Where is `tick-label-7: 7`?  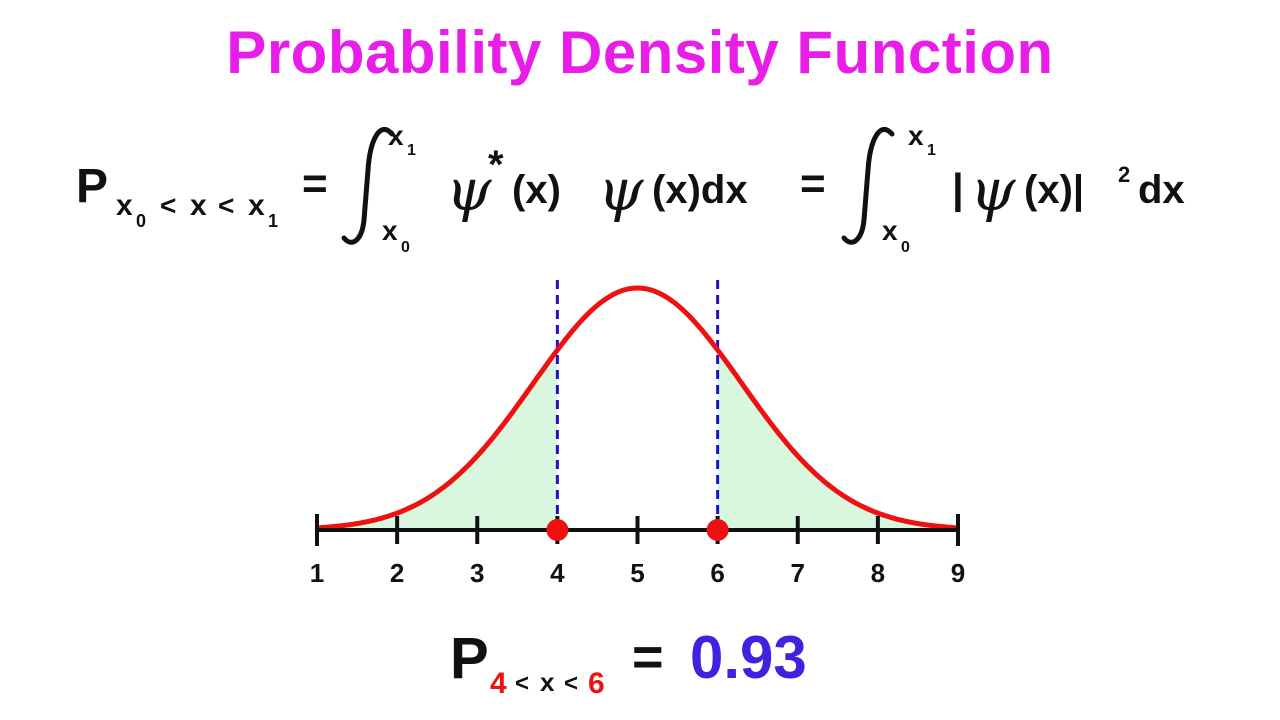 tick-label-7: 7 is located at coordinates (798, 573).